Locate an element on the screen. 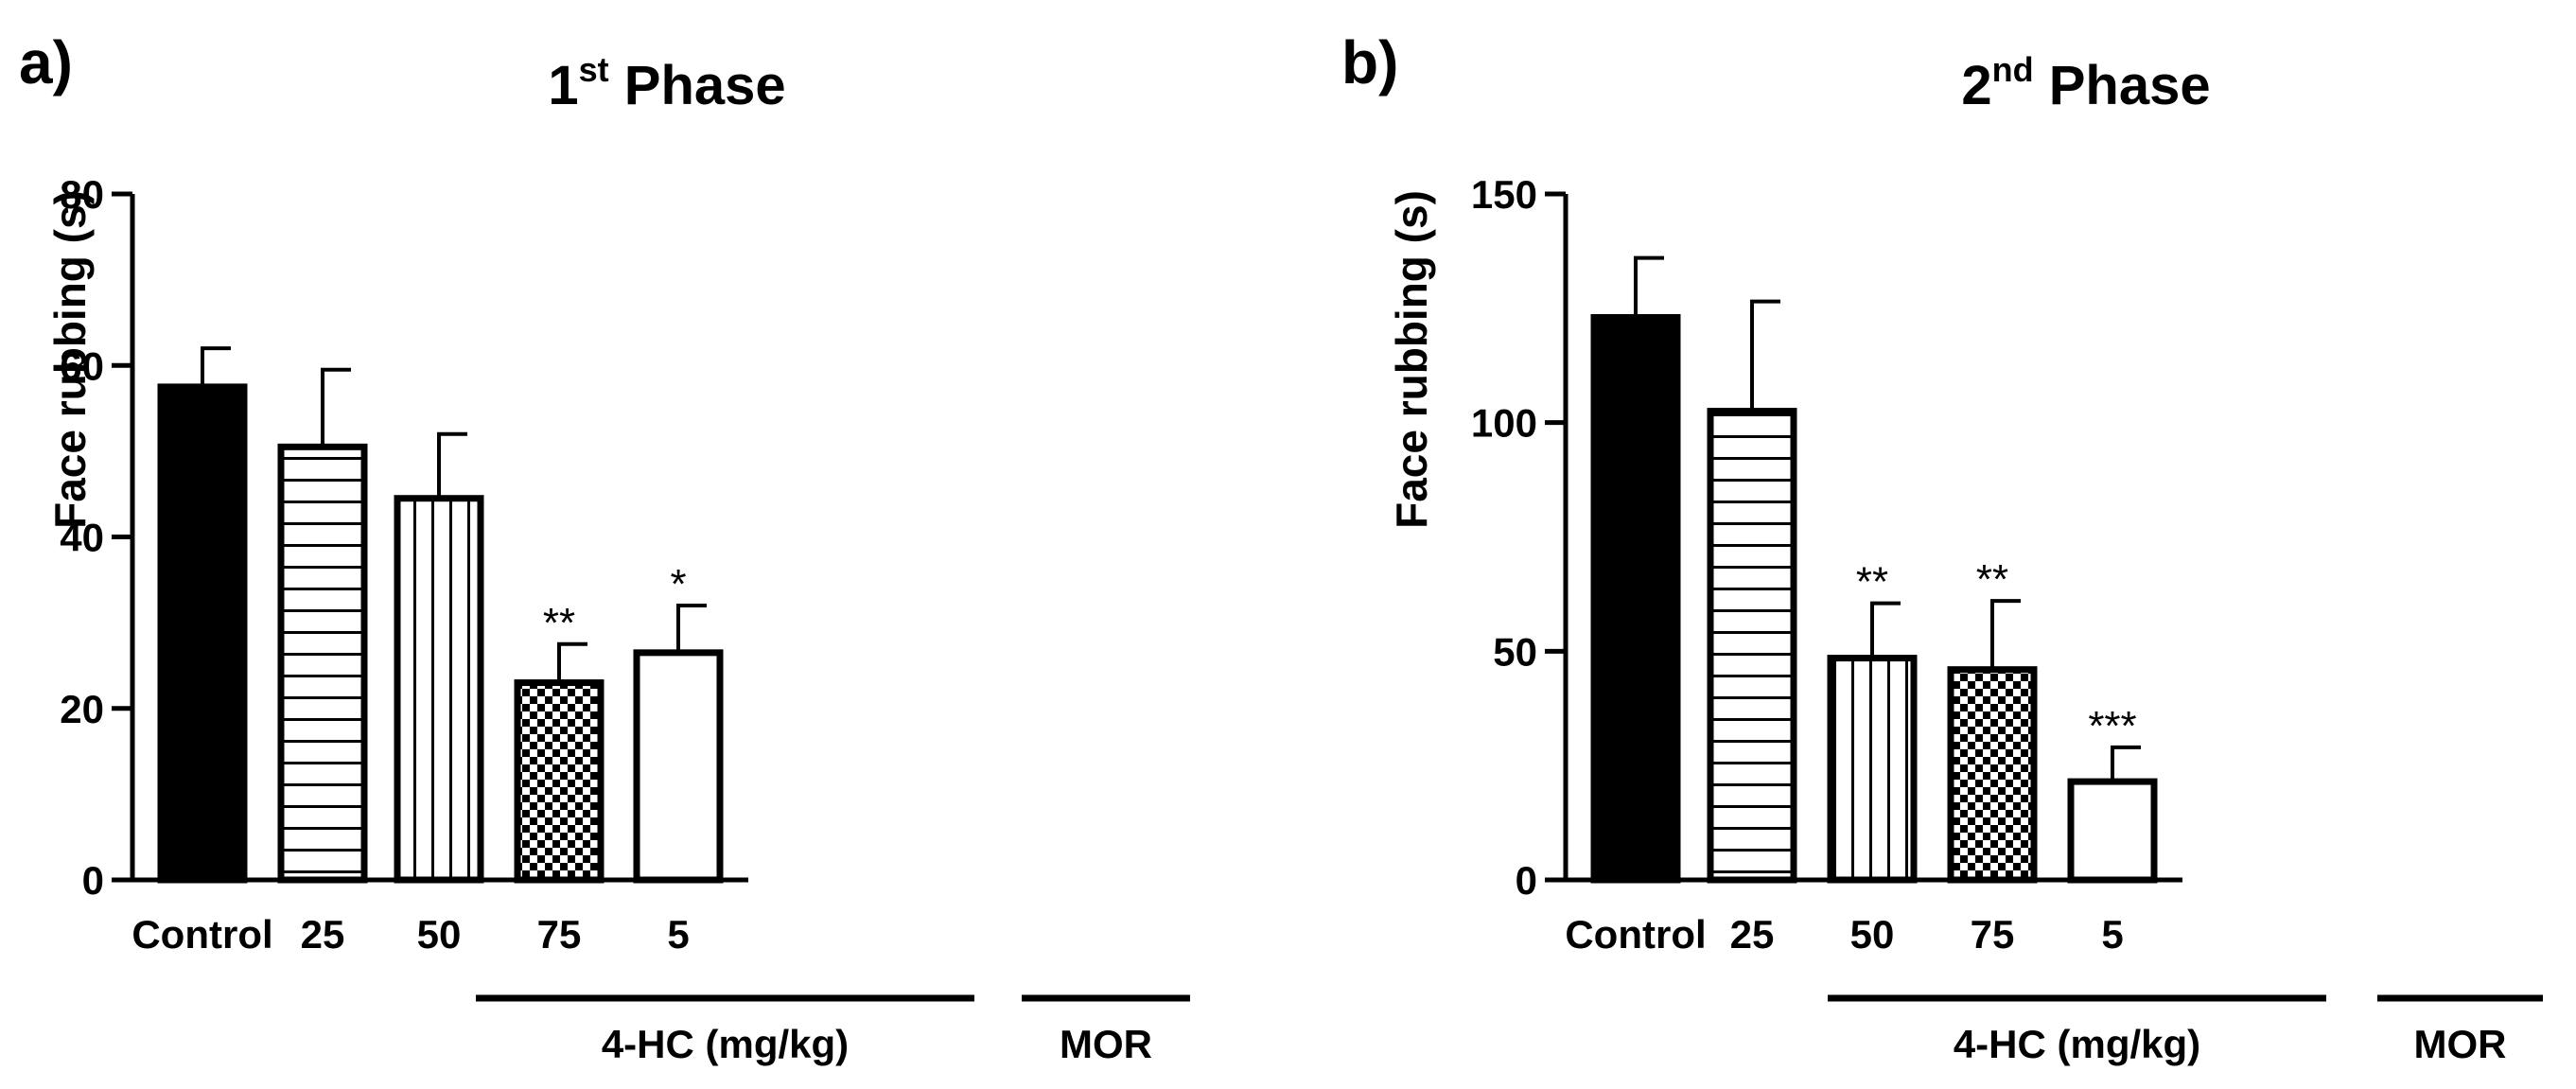 The image size is (2576, 1089). panel-title-main: 1 is located at coordinates (563, 85).